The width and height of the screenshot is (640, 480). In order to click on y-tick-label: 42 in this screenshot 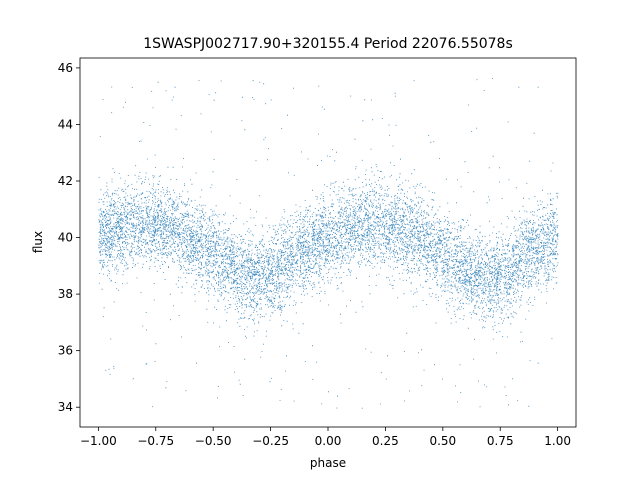, I will do `click(65, 181)`.